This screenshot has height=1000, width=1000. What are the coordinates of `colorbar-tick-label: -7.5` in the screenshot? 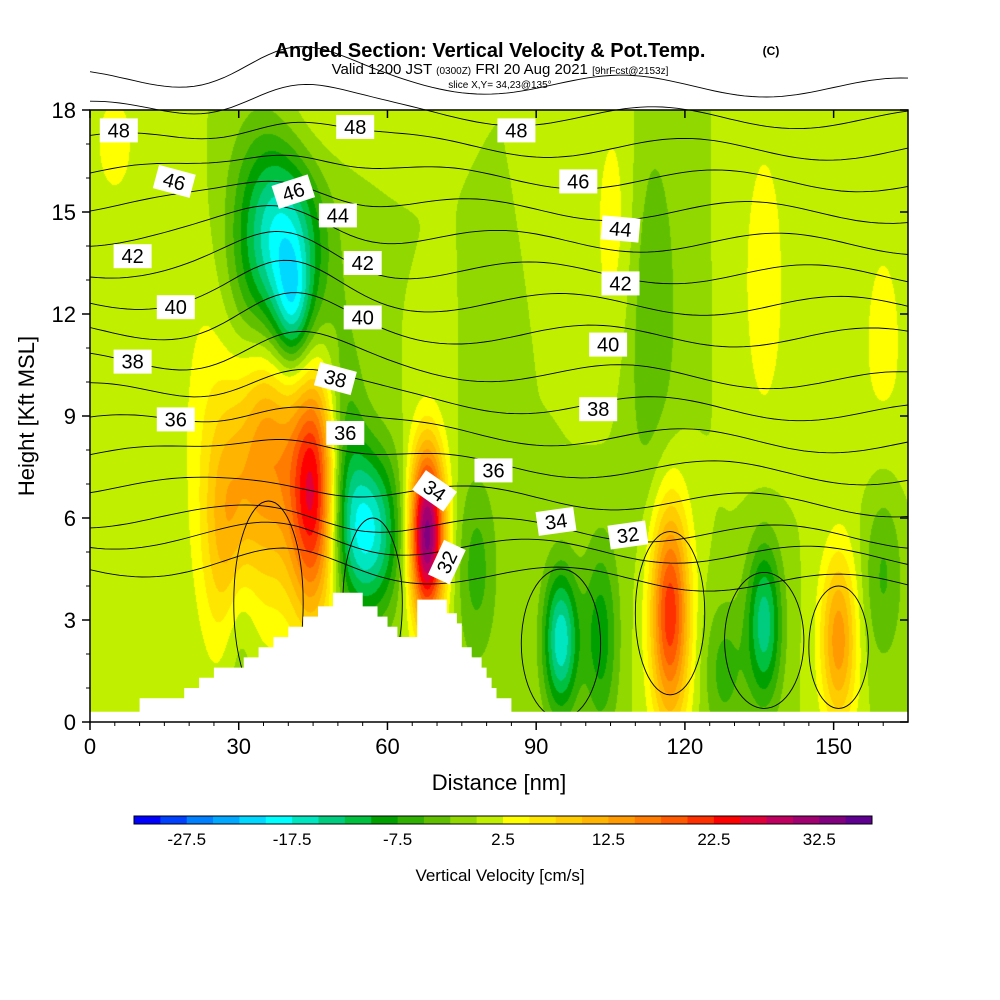 It's located at (397, 839).